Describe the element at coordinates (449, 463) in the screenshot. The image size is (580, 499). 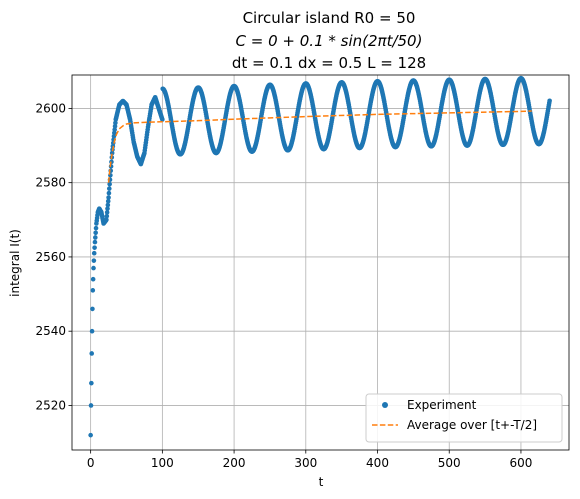
I see `x-tick-label: 500` at that location.